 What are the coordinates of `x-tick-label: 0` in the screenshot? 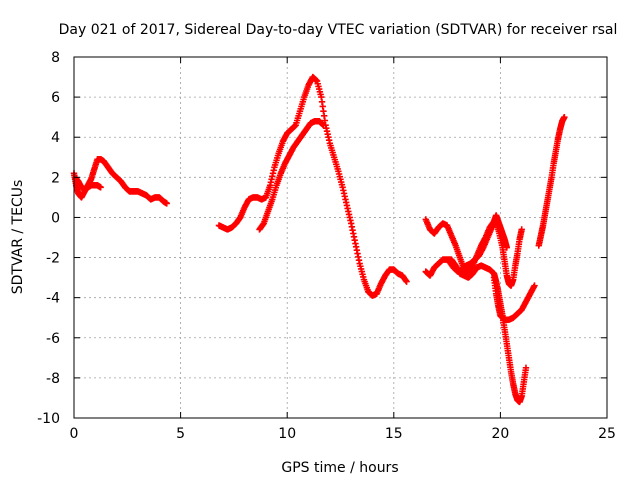 It's located at (74, 434).